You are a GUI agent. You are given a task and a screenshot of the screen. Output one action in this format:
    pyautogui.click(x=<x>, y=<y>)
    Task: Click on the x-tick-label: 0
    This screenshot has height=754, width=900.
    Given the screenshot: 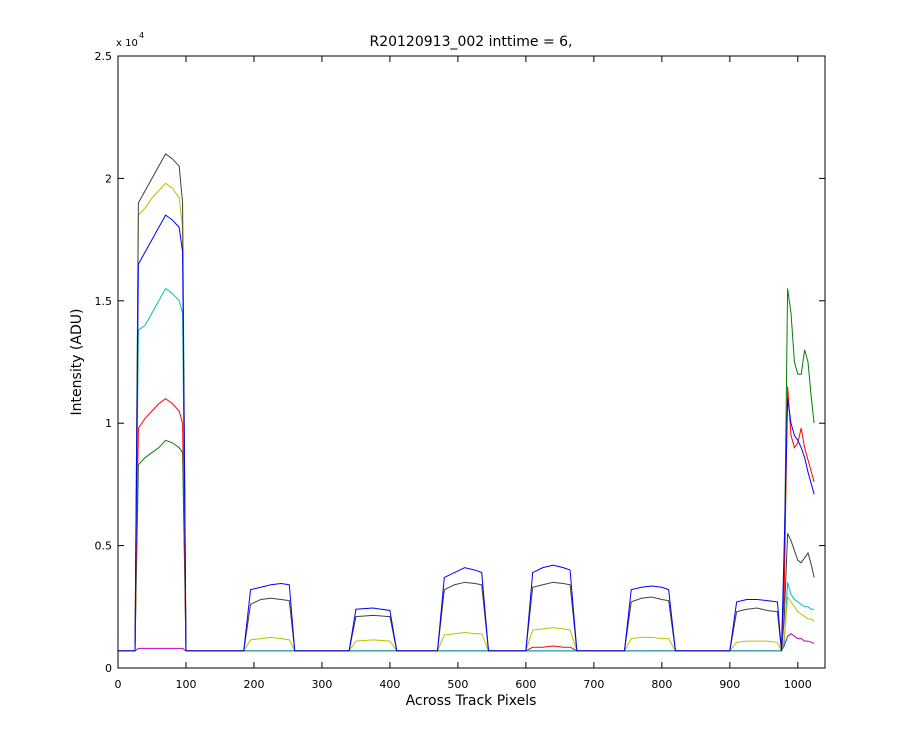 What is the action you would take?
    pyautogui.click(x=118, y=684)
    